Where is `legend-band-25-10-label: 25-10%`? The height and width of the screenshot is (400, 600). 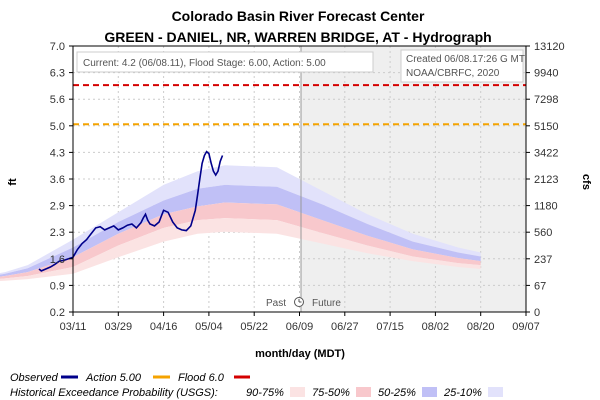
legend-band-25-10-label: 25-10% is located at coordinates (462, 393).